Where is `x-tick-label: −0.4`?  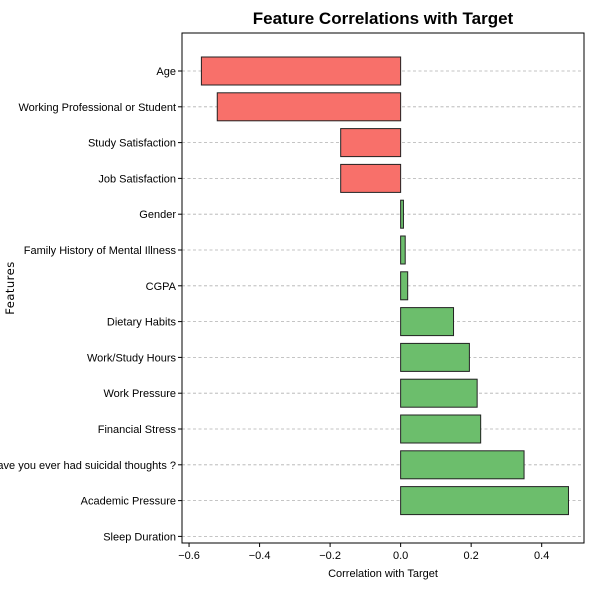 x-tick-label: −0.4 is located at coordinates (260, 556).